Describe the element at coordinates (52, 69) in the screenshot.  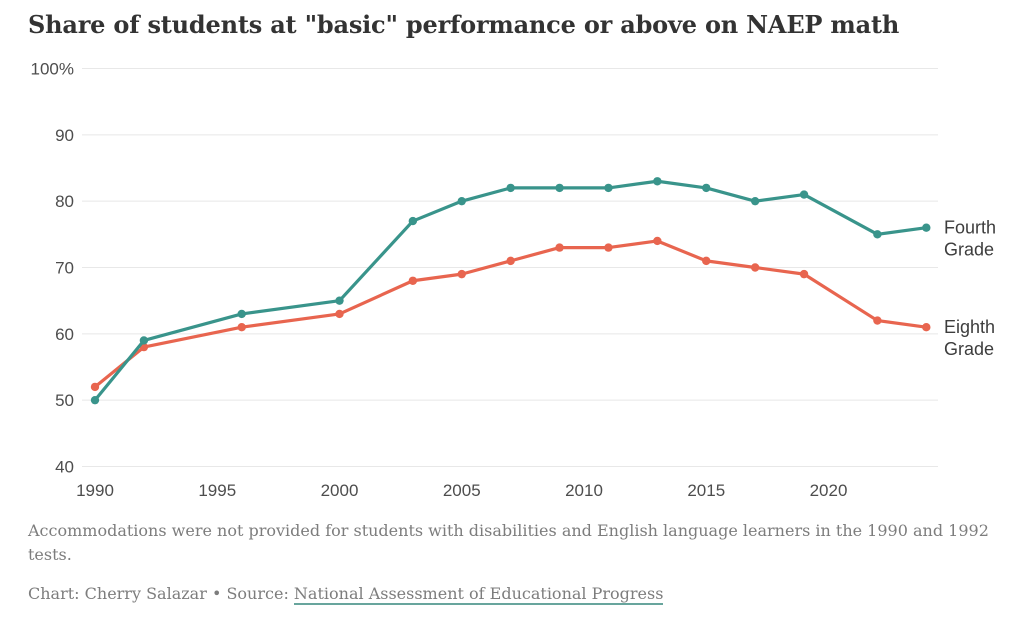
I see `y-tick-label: 100%` at that location.